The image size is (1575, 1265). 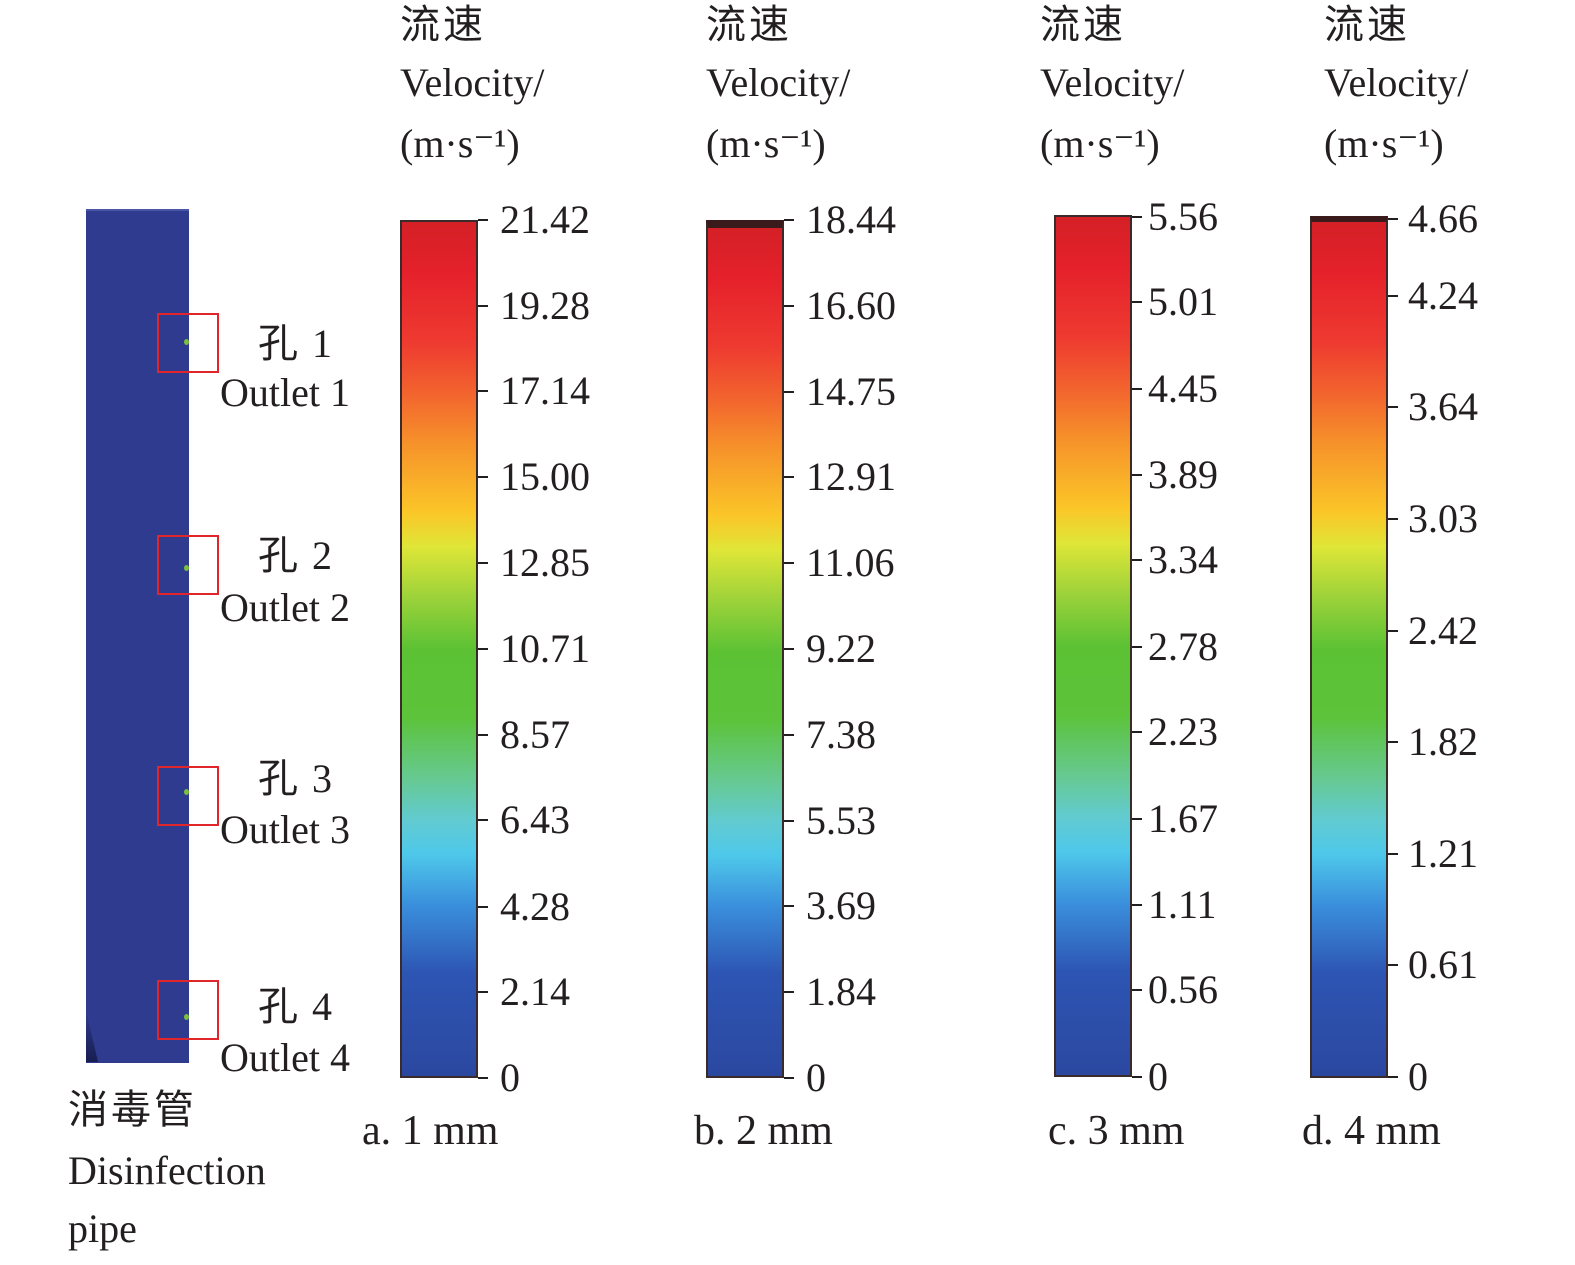 What do you see at coordinates (841, 734) in the screenshot?
I see `colorbar-b-tick-label: 7.38` at bounding box center [841, 734].